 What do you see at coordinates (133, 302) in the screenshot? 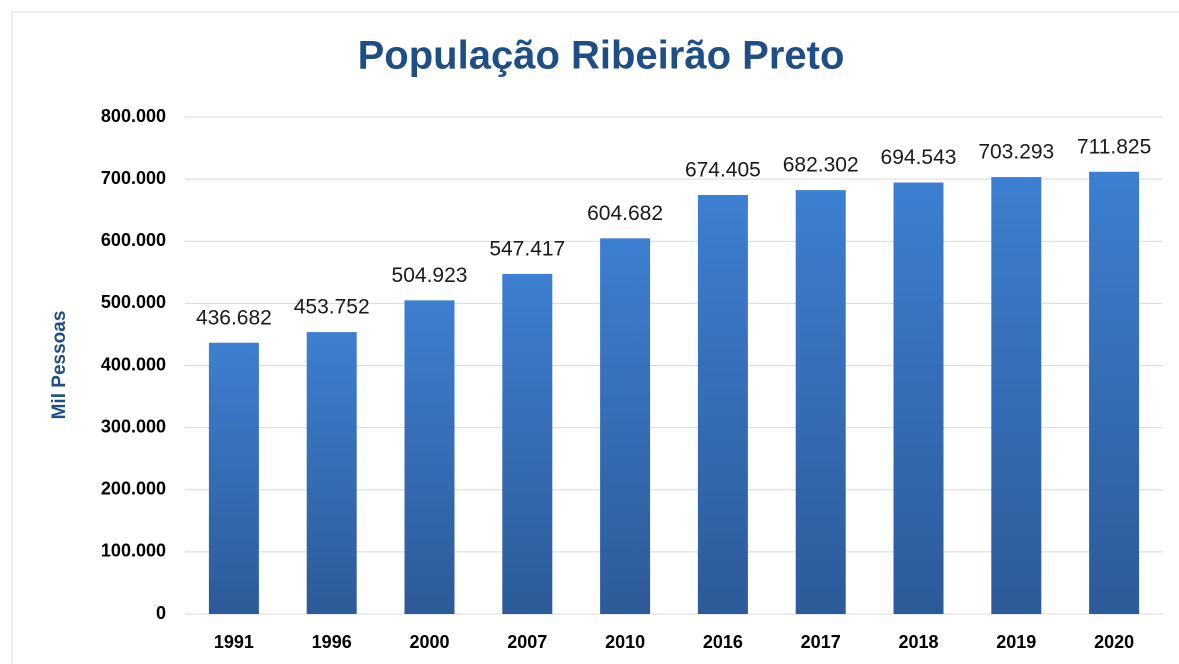
I see `y-tick-label: 500.000` at bounding box center [133, 302].